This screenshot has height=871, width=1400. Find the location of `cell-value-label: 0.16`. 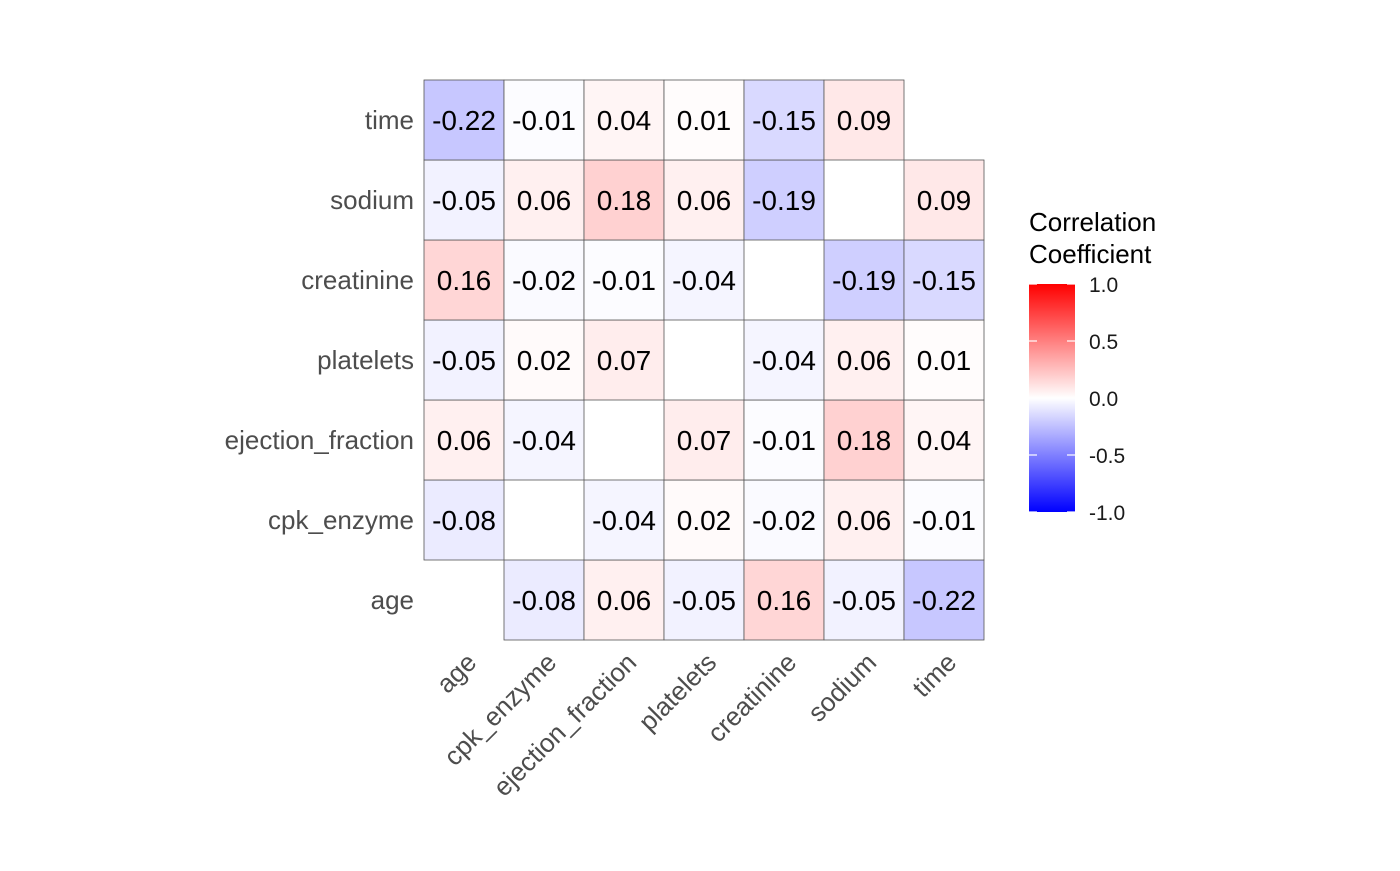

cell-value-label: 0.16 is located at coordinates (784, 600).